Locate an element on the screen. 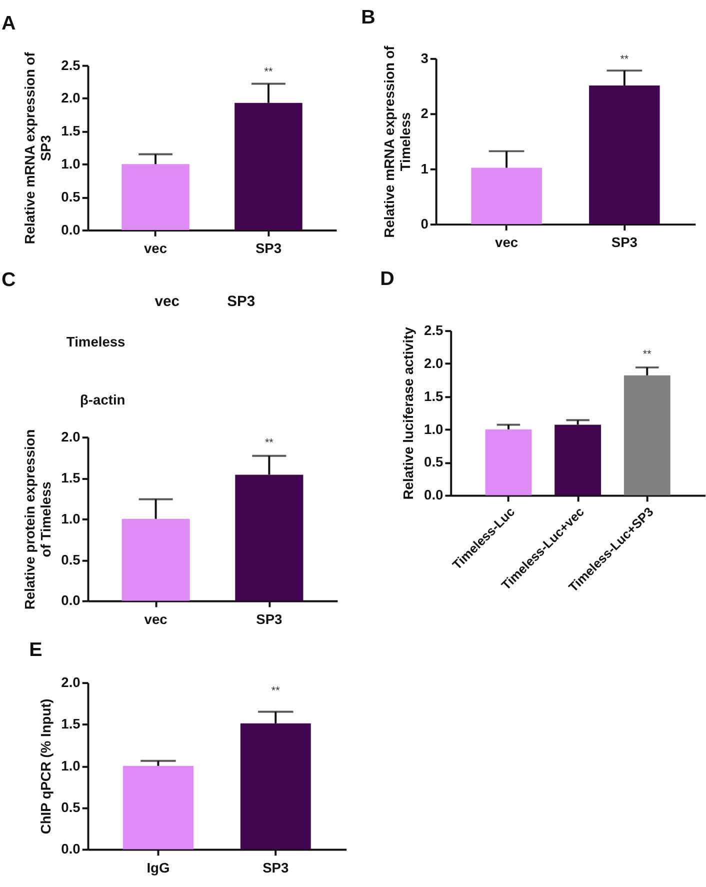 Image resolution: width=706 pixels, height=887 pixels. chart-title: D is located at coordinates (387, 279).